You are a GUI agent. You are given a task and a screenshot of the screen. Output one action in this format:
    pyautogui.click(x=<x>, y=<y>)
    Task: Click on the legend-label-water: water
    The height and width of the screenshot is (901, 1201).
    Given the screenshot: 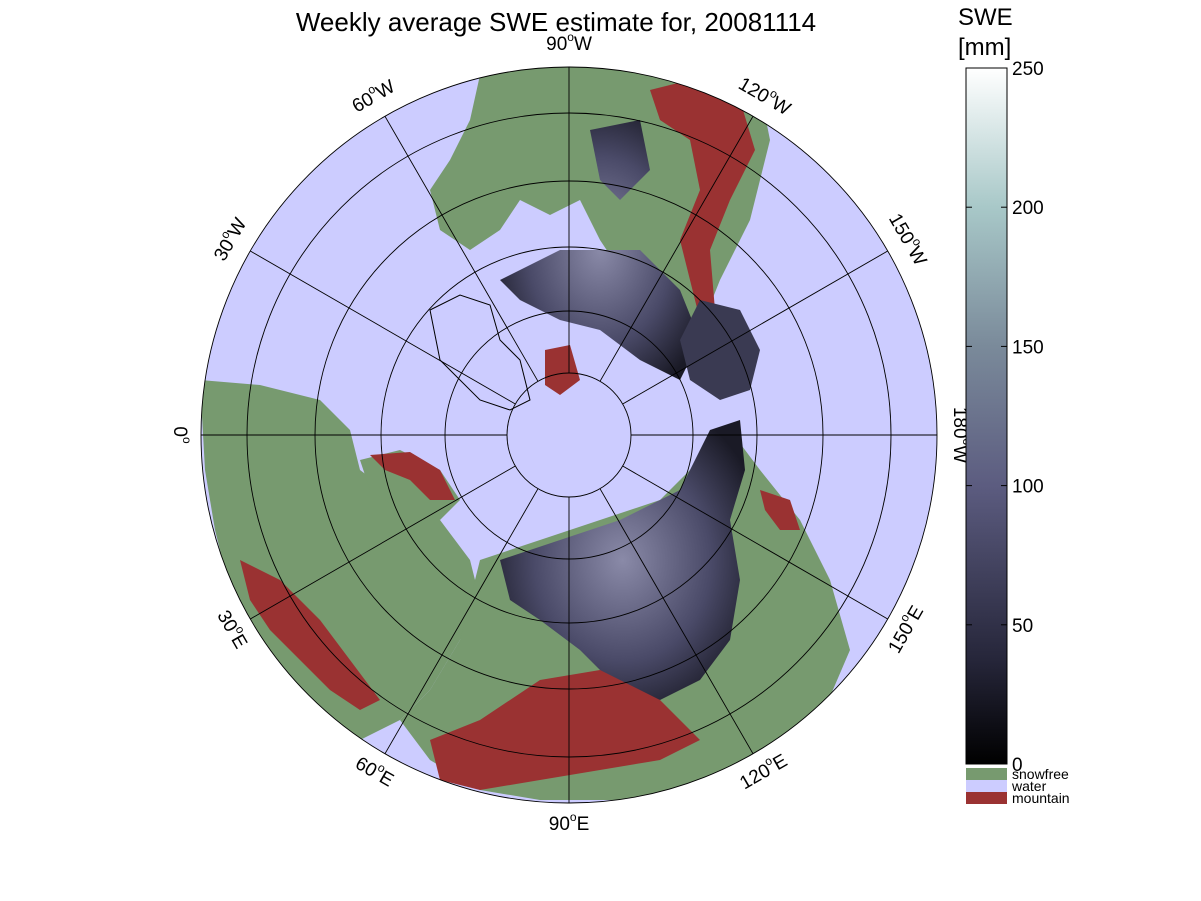 What is the action you would take?
    pyautogui.click(x=1029, y=786)
    